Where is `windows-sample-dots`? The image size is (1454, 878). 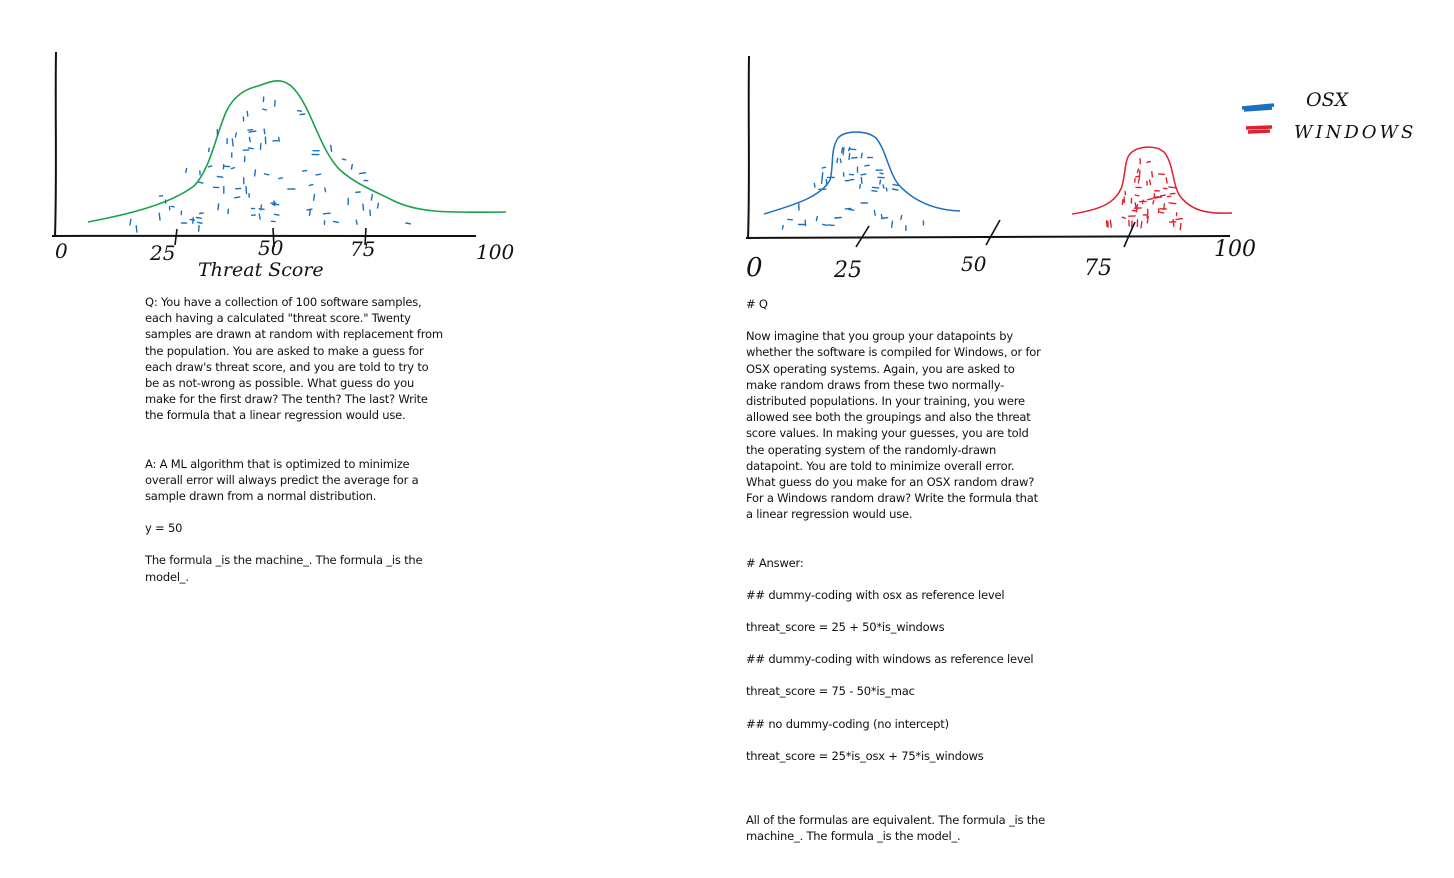
windows-sample-dots is located at coordinates (1144, 194).